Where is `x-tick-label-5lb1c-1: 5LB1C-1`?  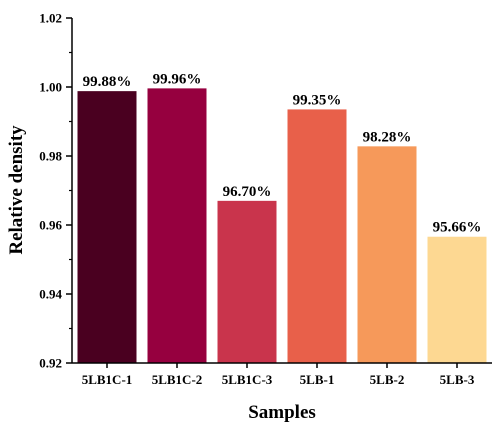 x-tick-label-5lb1c-1: 5LB1C-1 is located at coordinates (107, 379).